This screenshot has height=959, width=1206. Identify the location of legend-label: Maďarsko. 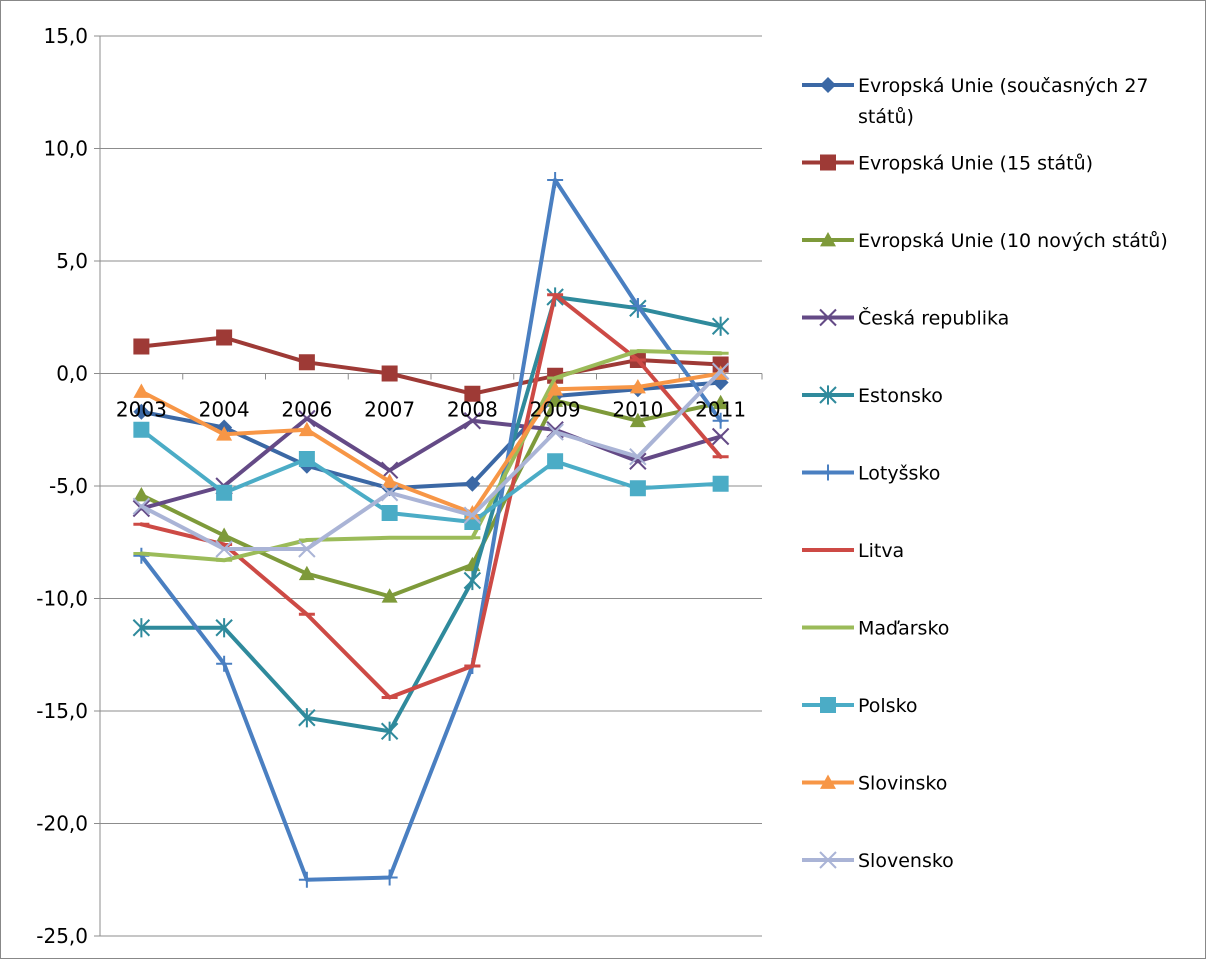
(903, 629).